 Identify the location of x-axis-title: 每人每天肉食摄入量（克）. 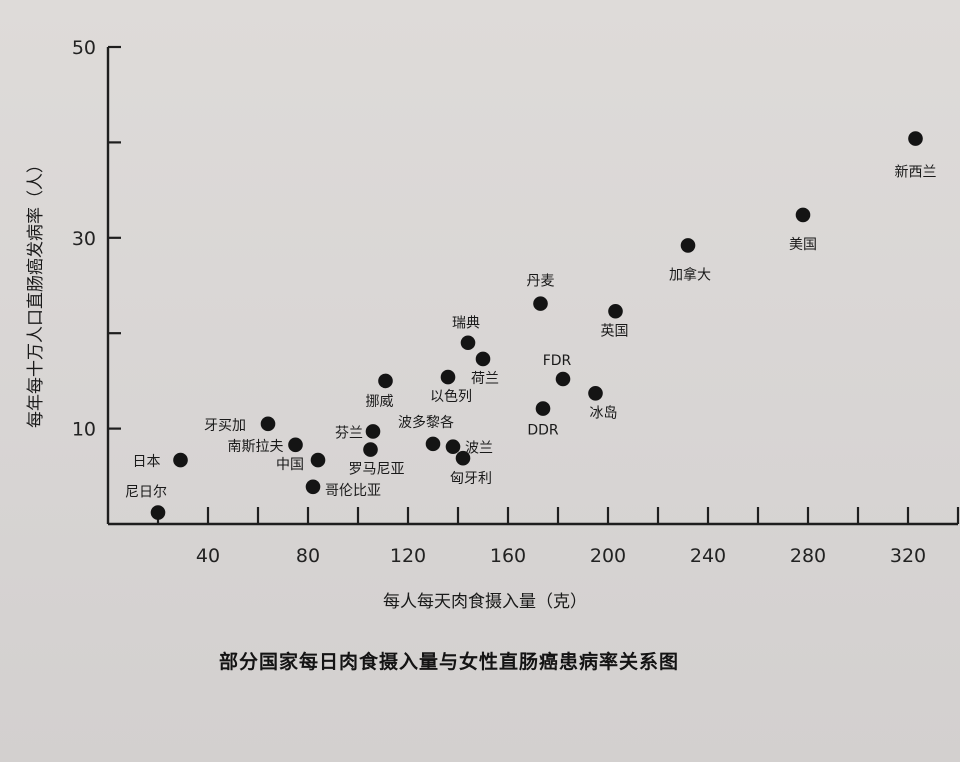
(485, 602).